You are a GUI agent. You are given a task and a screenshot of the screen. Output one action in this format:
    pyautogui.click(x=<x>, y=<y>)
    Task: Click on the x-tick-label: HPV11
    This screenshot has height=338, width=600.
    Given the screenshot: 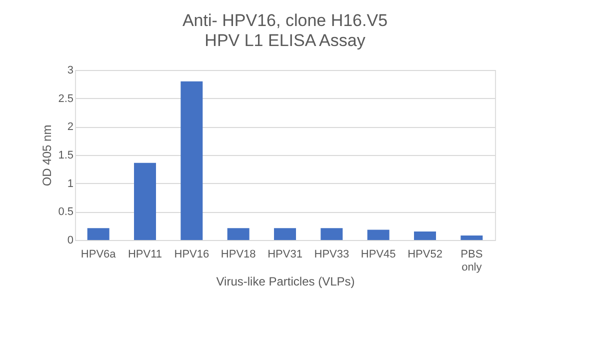 What is the action you would take?
    pyautogui.click(x=145, y=254)
    